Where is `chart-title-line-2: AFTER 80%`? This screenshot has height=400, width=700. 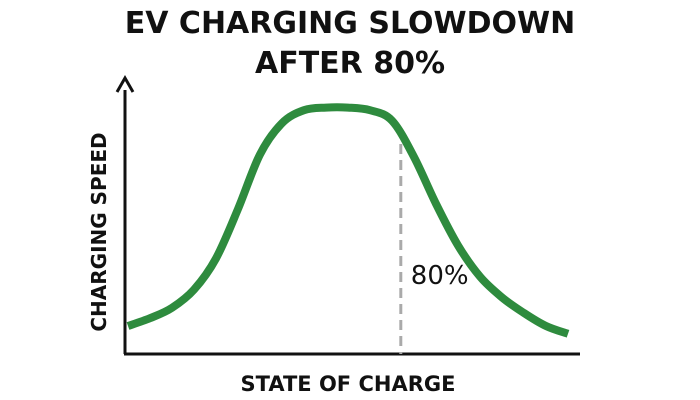
chart-title-line-2: AFTER 80% is located at coordinates (350, 63).